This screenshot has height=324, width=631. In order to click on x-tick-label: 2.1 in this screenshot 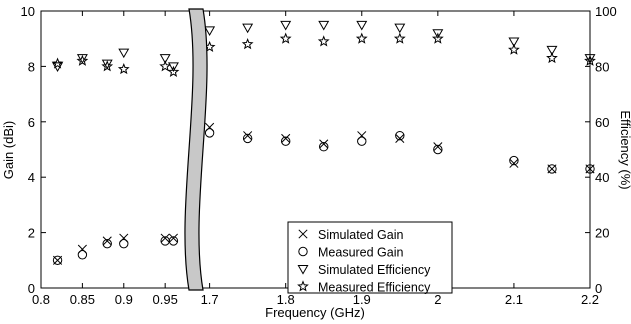, I will do `click(514, 299)`.